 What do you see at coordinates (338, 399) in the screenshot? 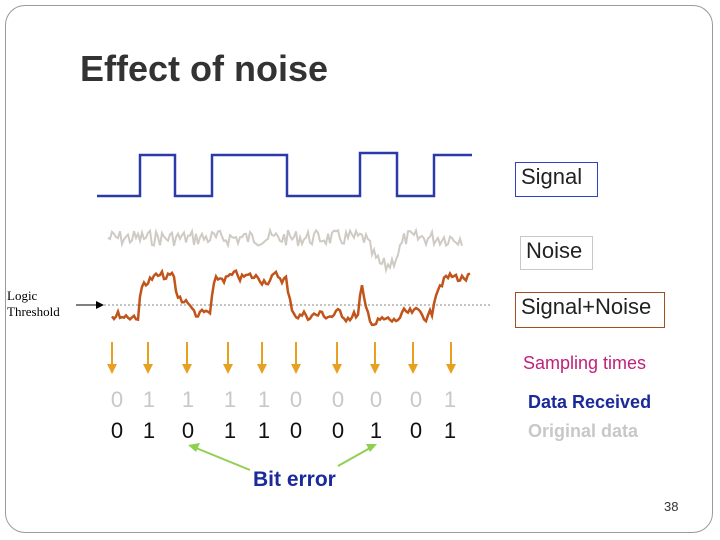
I see `original-bit-7: 0` at bounding box center [338, 399].